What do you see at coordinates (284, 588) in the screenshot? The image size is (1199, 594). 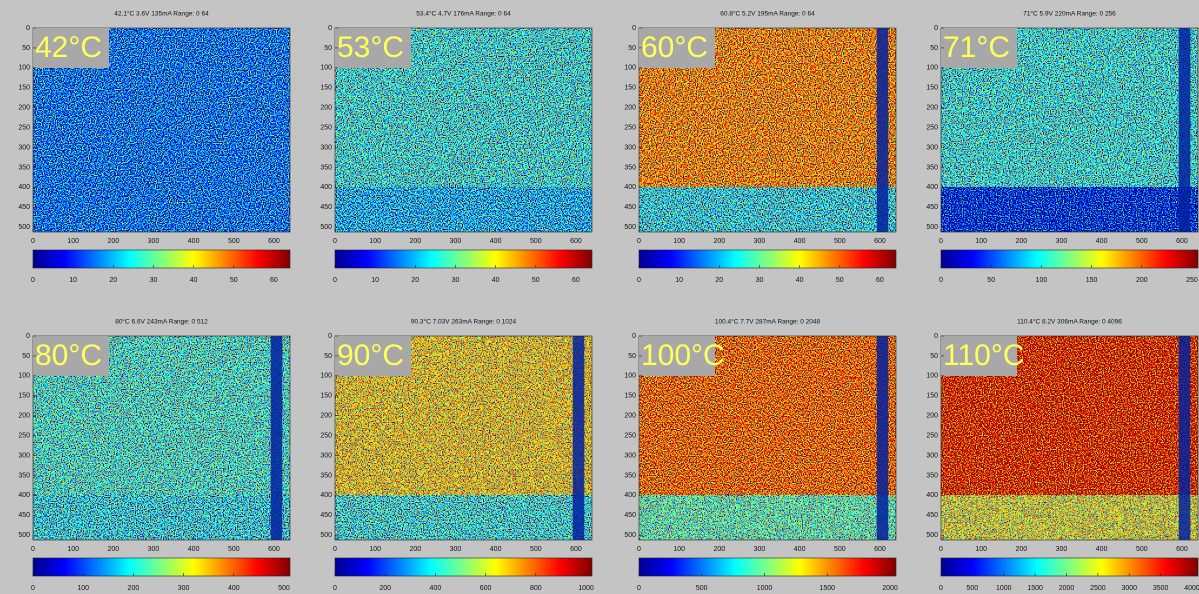 I see `colorbar-tick-label: 500` at bounding box center [284, 588].